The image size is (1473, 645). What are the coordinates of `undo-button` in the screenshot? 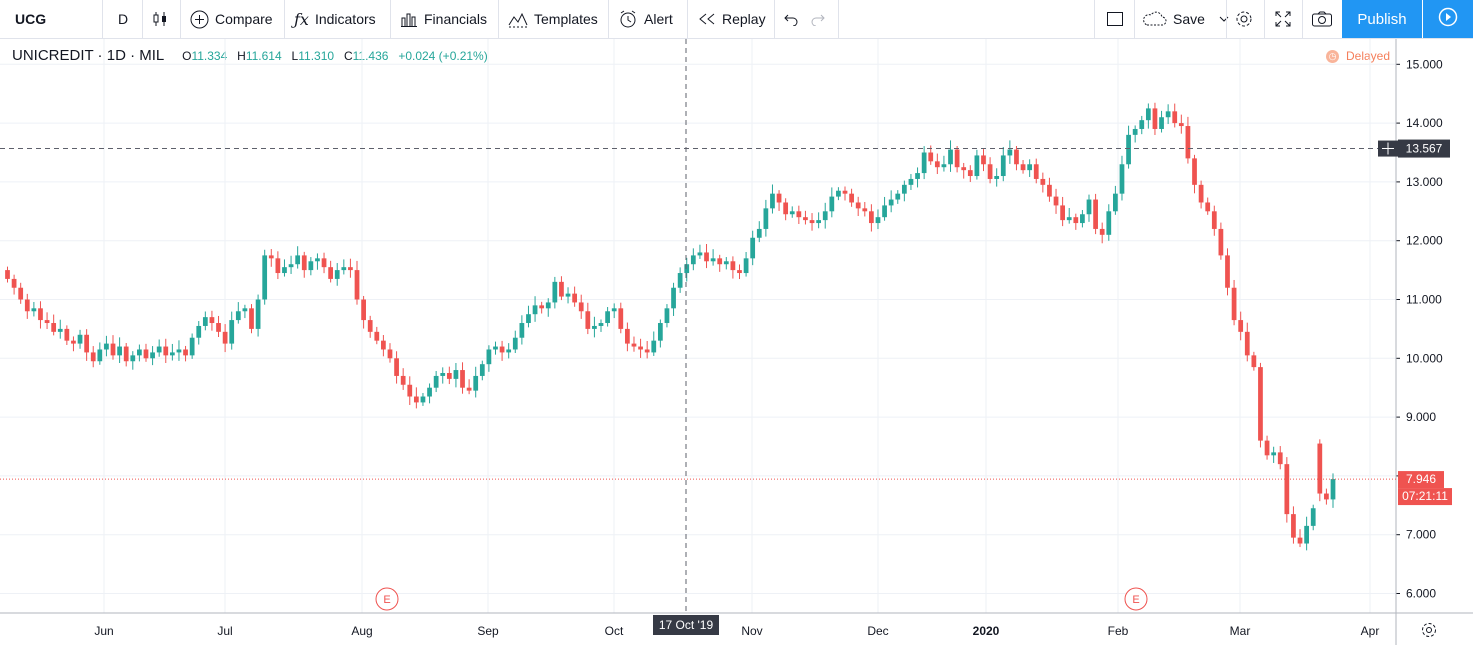 It's located at (794, 19).